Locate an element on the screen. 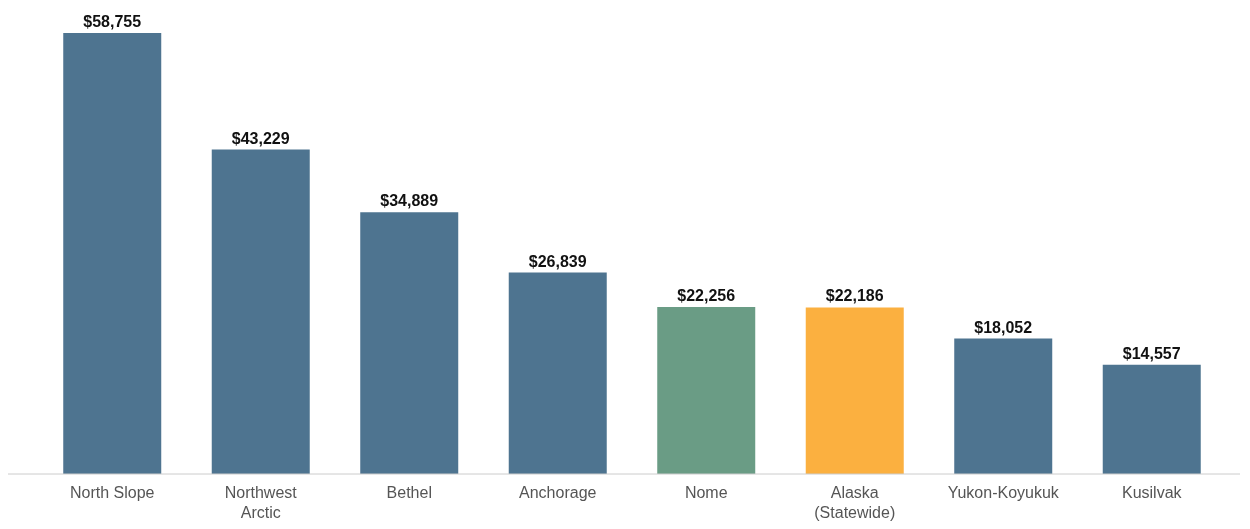 Image resolution: width=1250 pixels, height=529 pixels. x-tick-label: Bethel is located at coordinates (409, 492).